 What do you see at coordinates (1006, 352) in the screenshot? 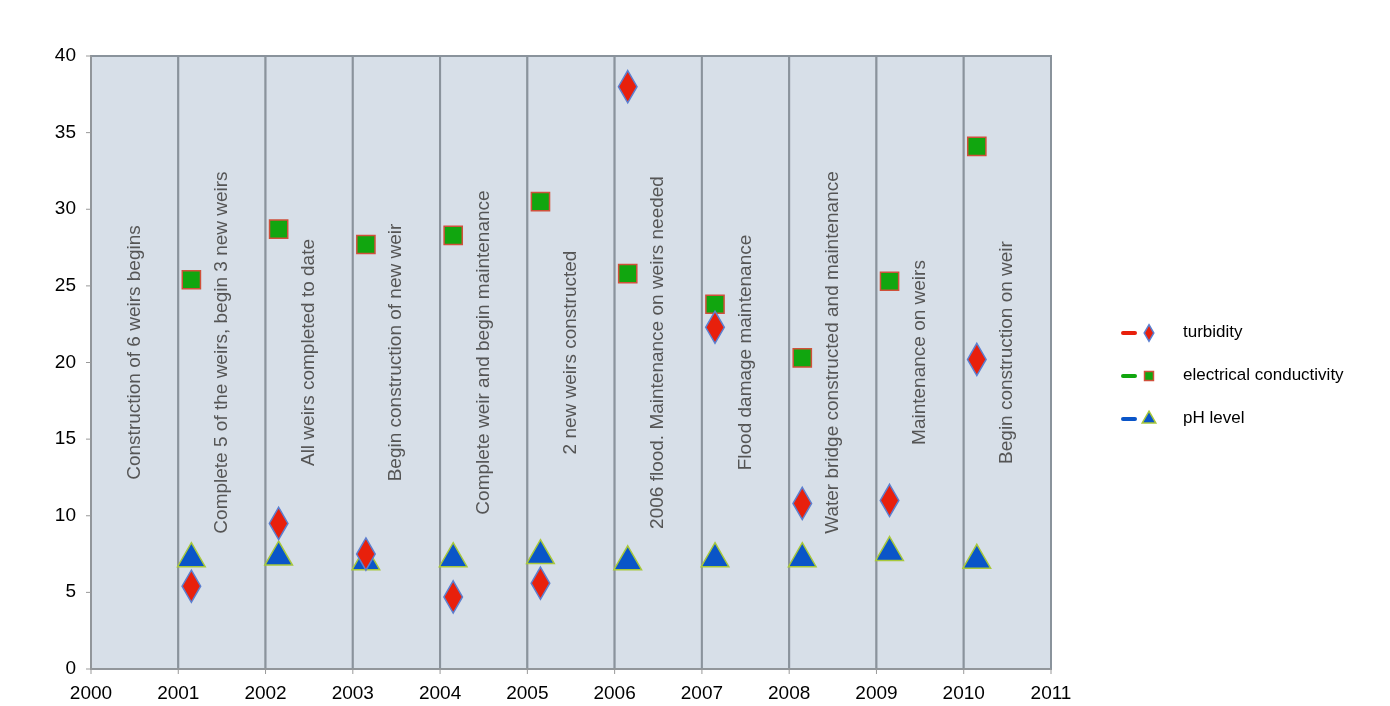
I see `band-label: Begin construction on weir` at bounding box center [1006, 352].